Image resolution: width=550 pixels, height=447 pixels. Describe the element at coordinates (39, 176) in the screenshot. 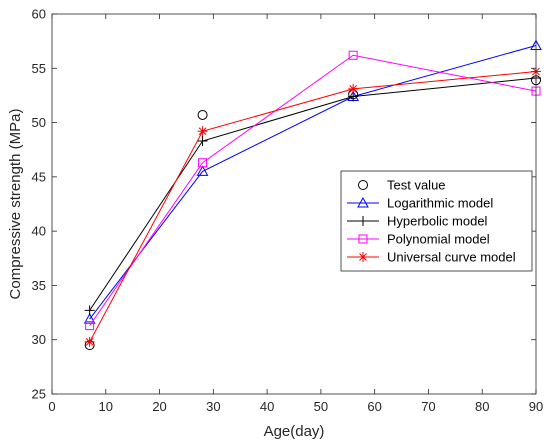

I see `y-tick-label: 45` at that location.